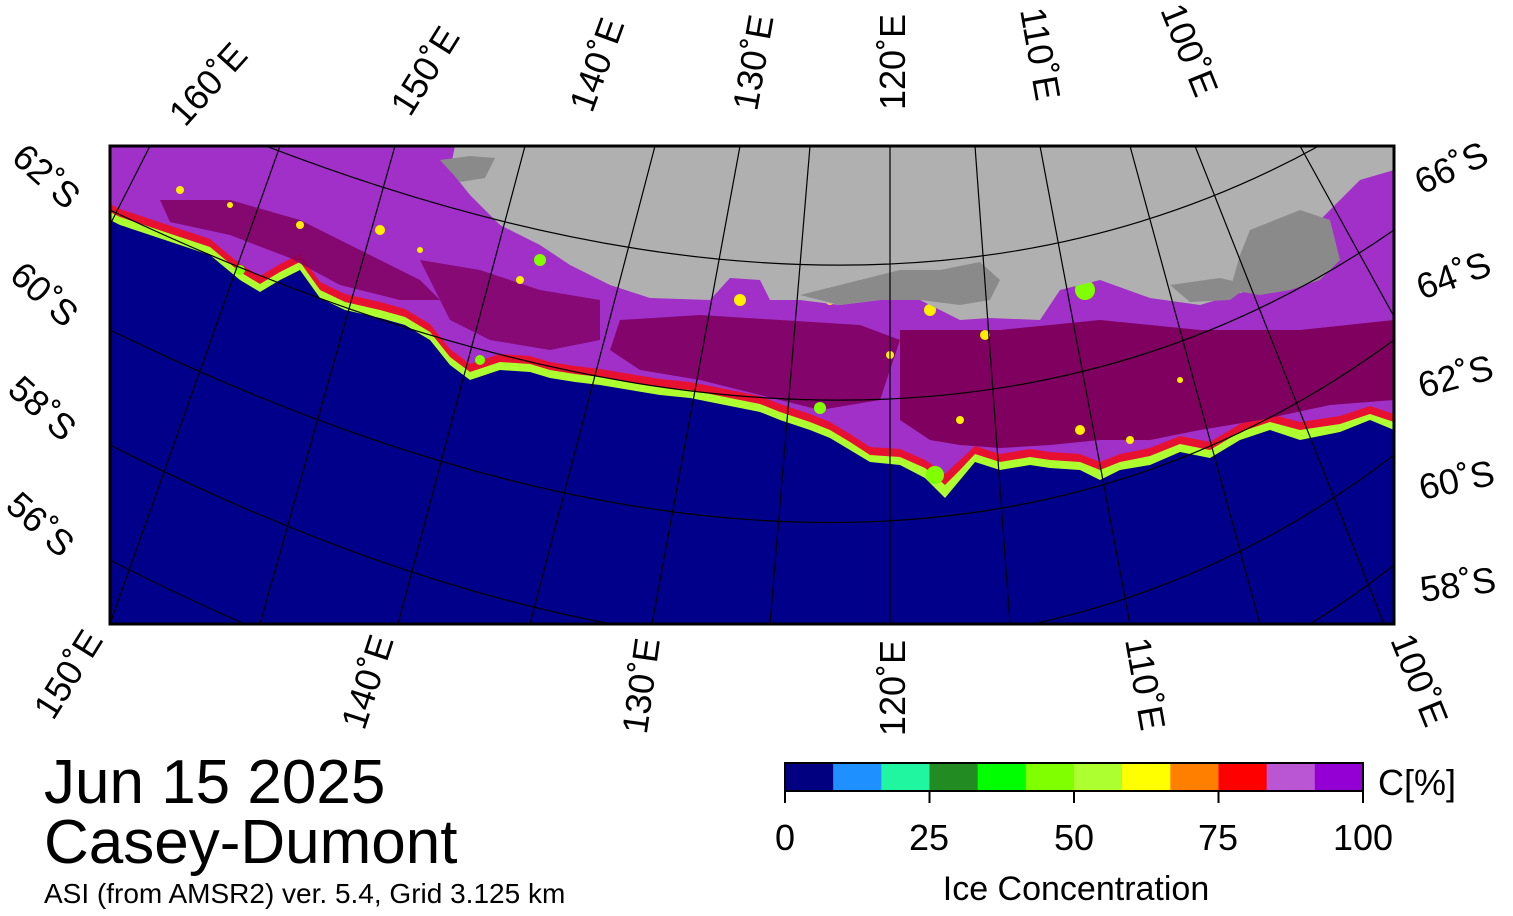  Describe the element at coordinates (892, 62) in the screenshot. I see `top-lon-label-120e: 120˚E` at that location.